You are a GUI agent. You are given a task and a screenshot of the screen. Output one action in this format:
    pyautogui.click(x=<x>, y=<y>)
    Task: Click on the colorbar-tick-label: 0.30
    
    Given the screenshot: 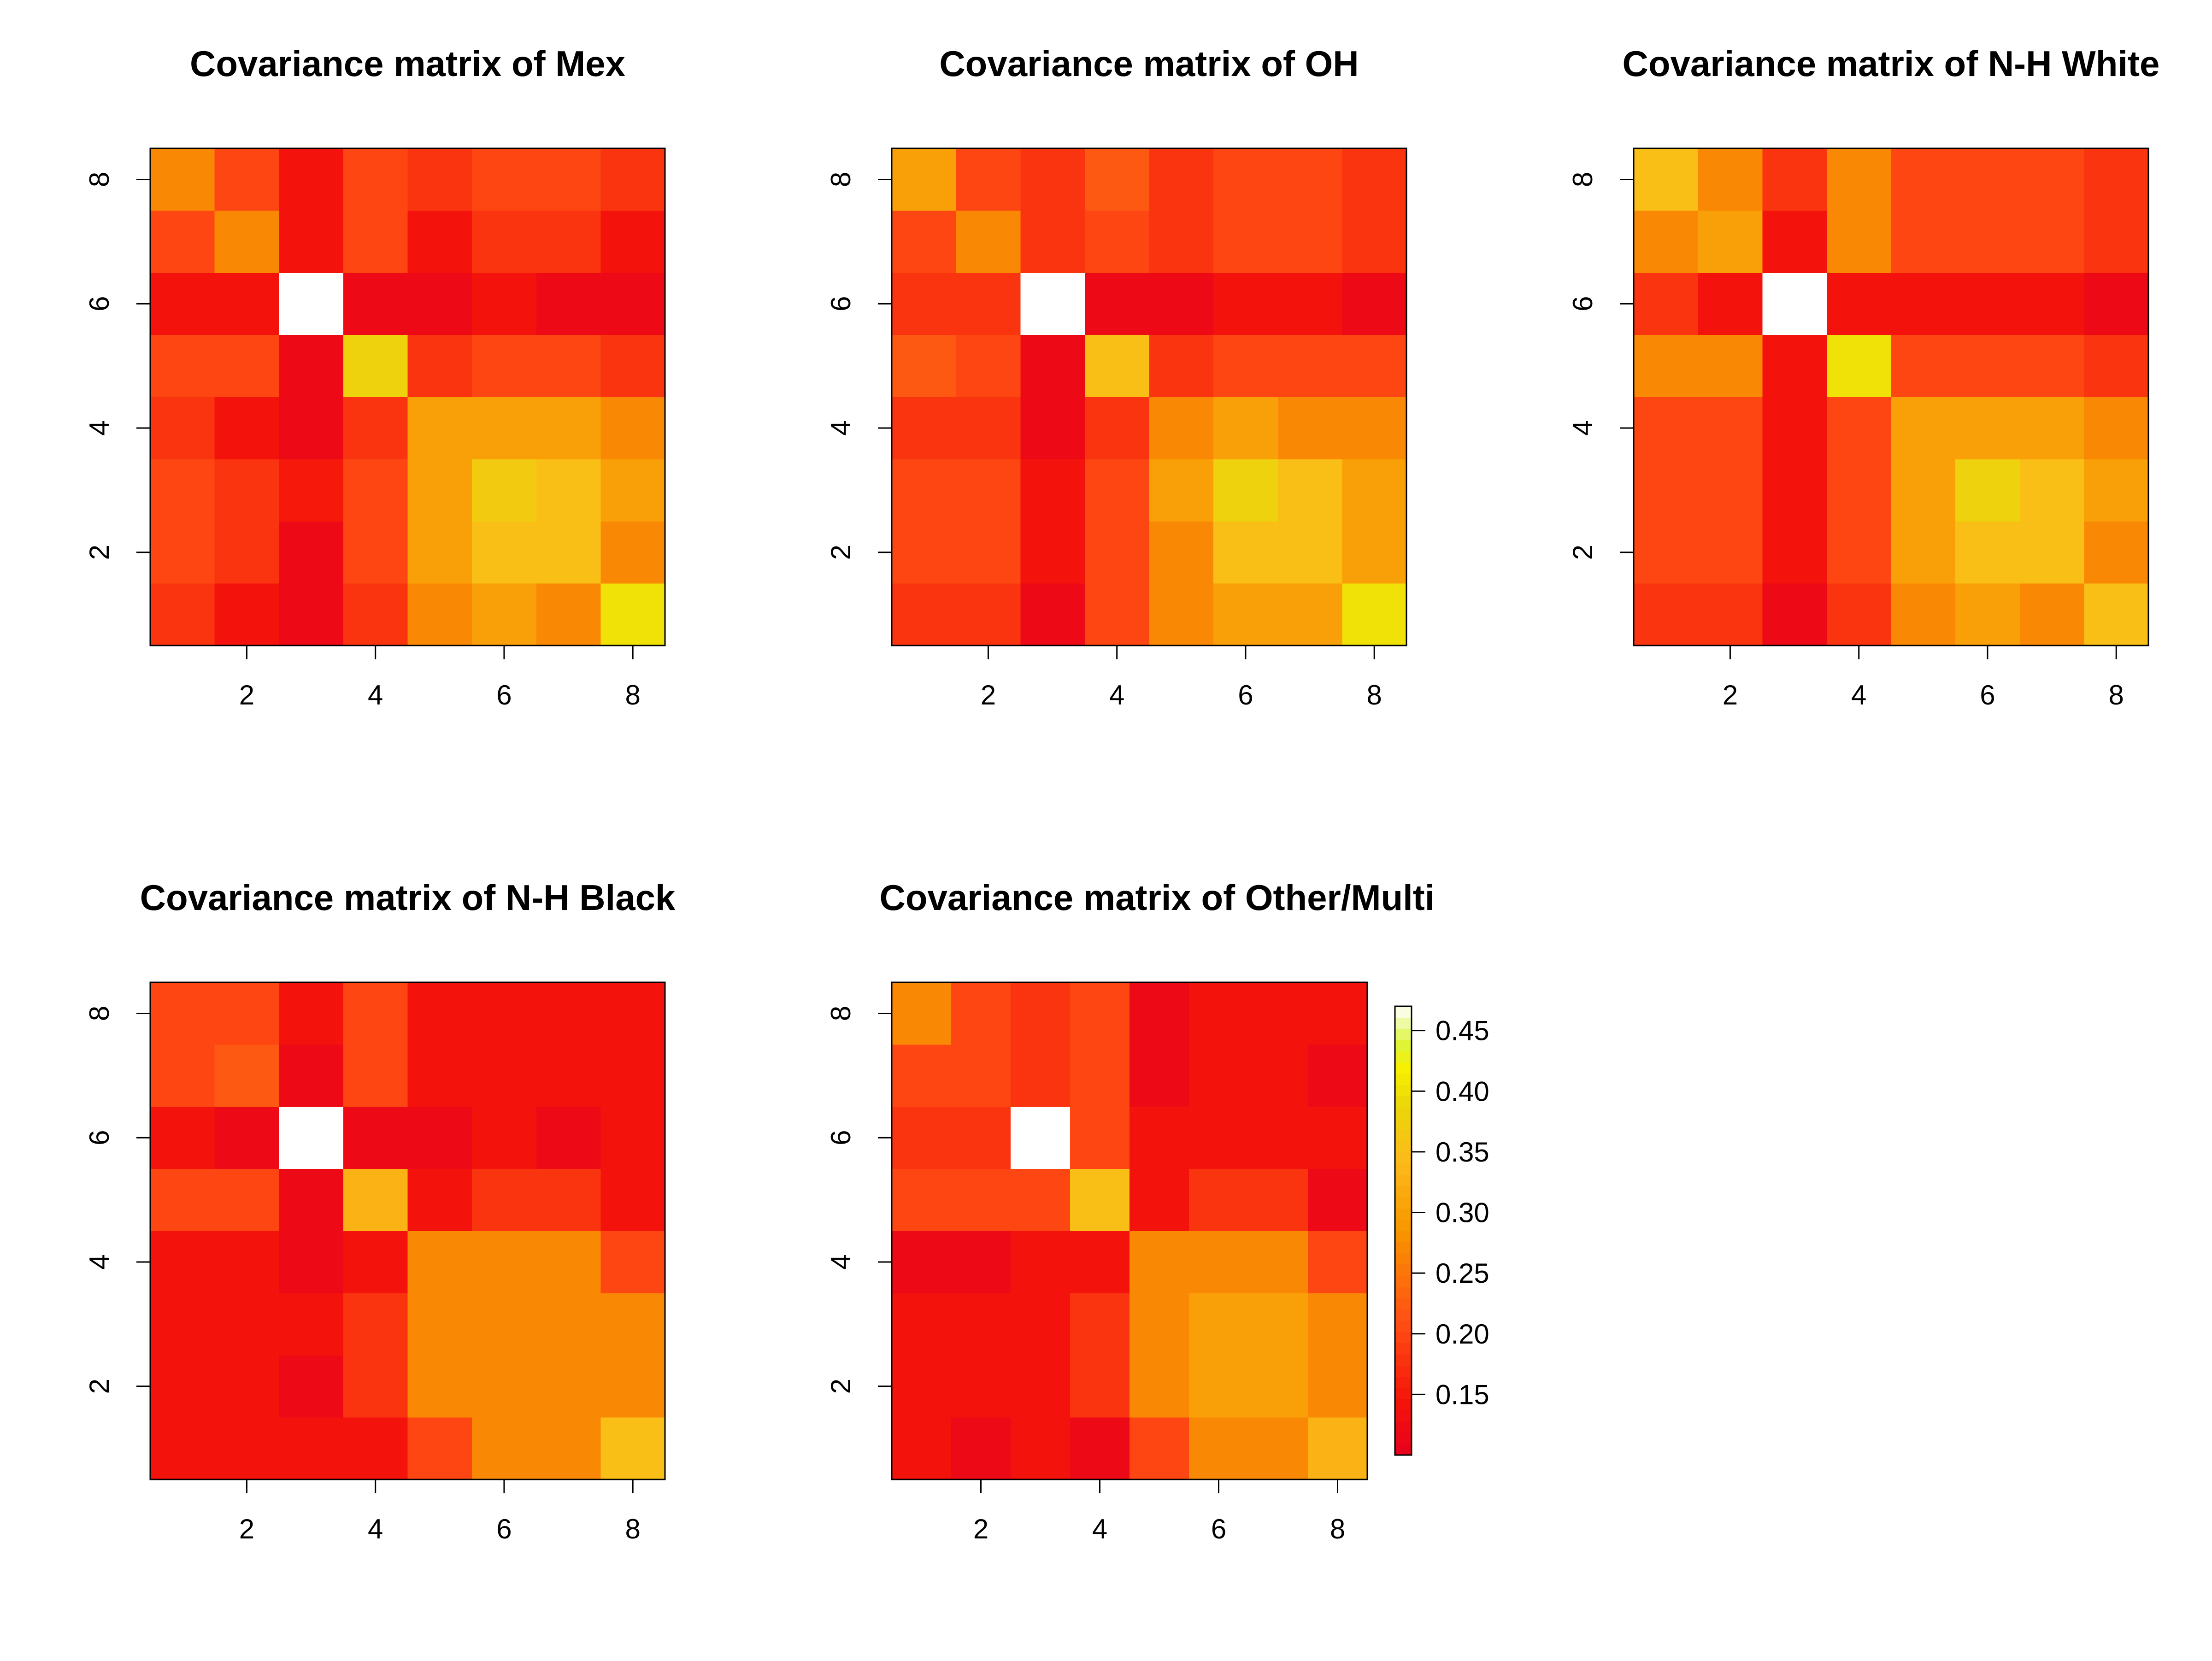 What is the action you would take?
    pyautogui.click(x=1462, y=1212)
    